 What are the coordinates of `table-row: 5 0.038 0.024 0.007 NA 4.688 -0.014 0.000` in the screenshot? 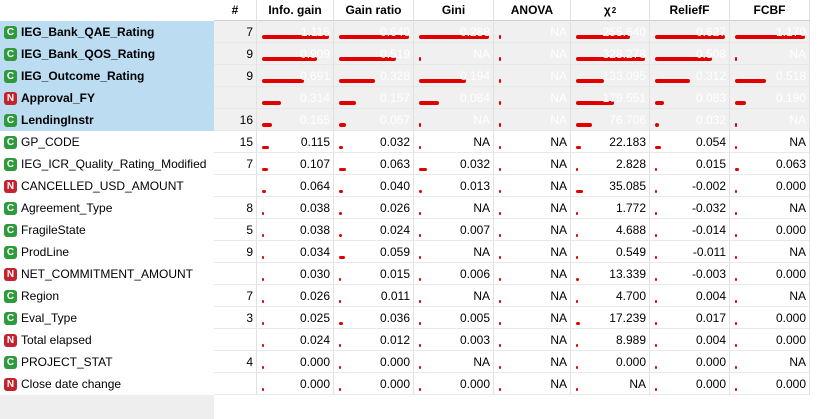 It's located at (518, 230).